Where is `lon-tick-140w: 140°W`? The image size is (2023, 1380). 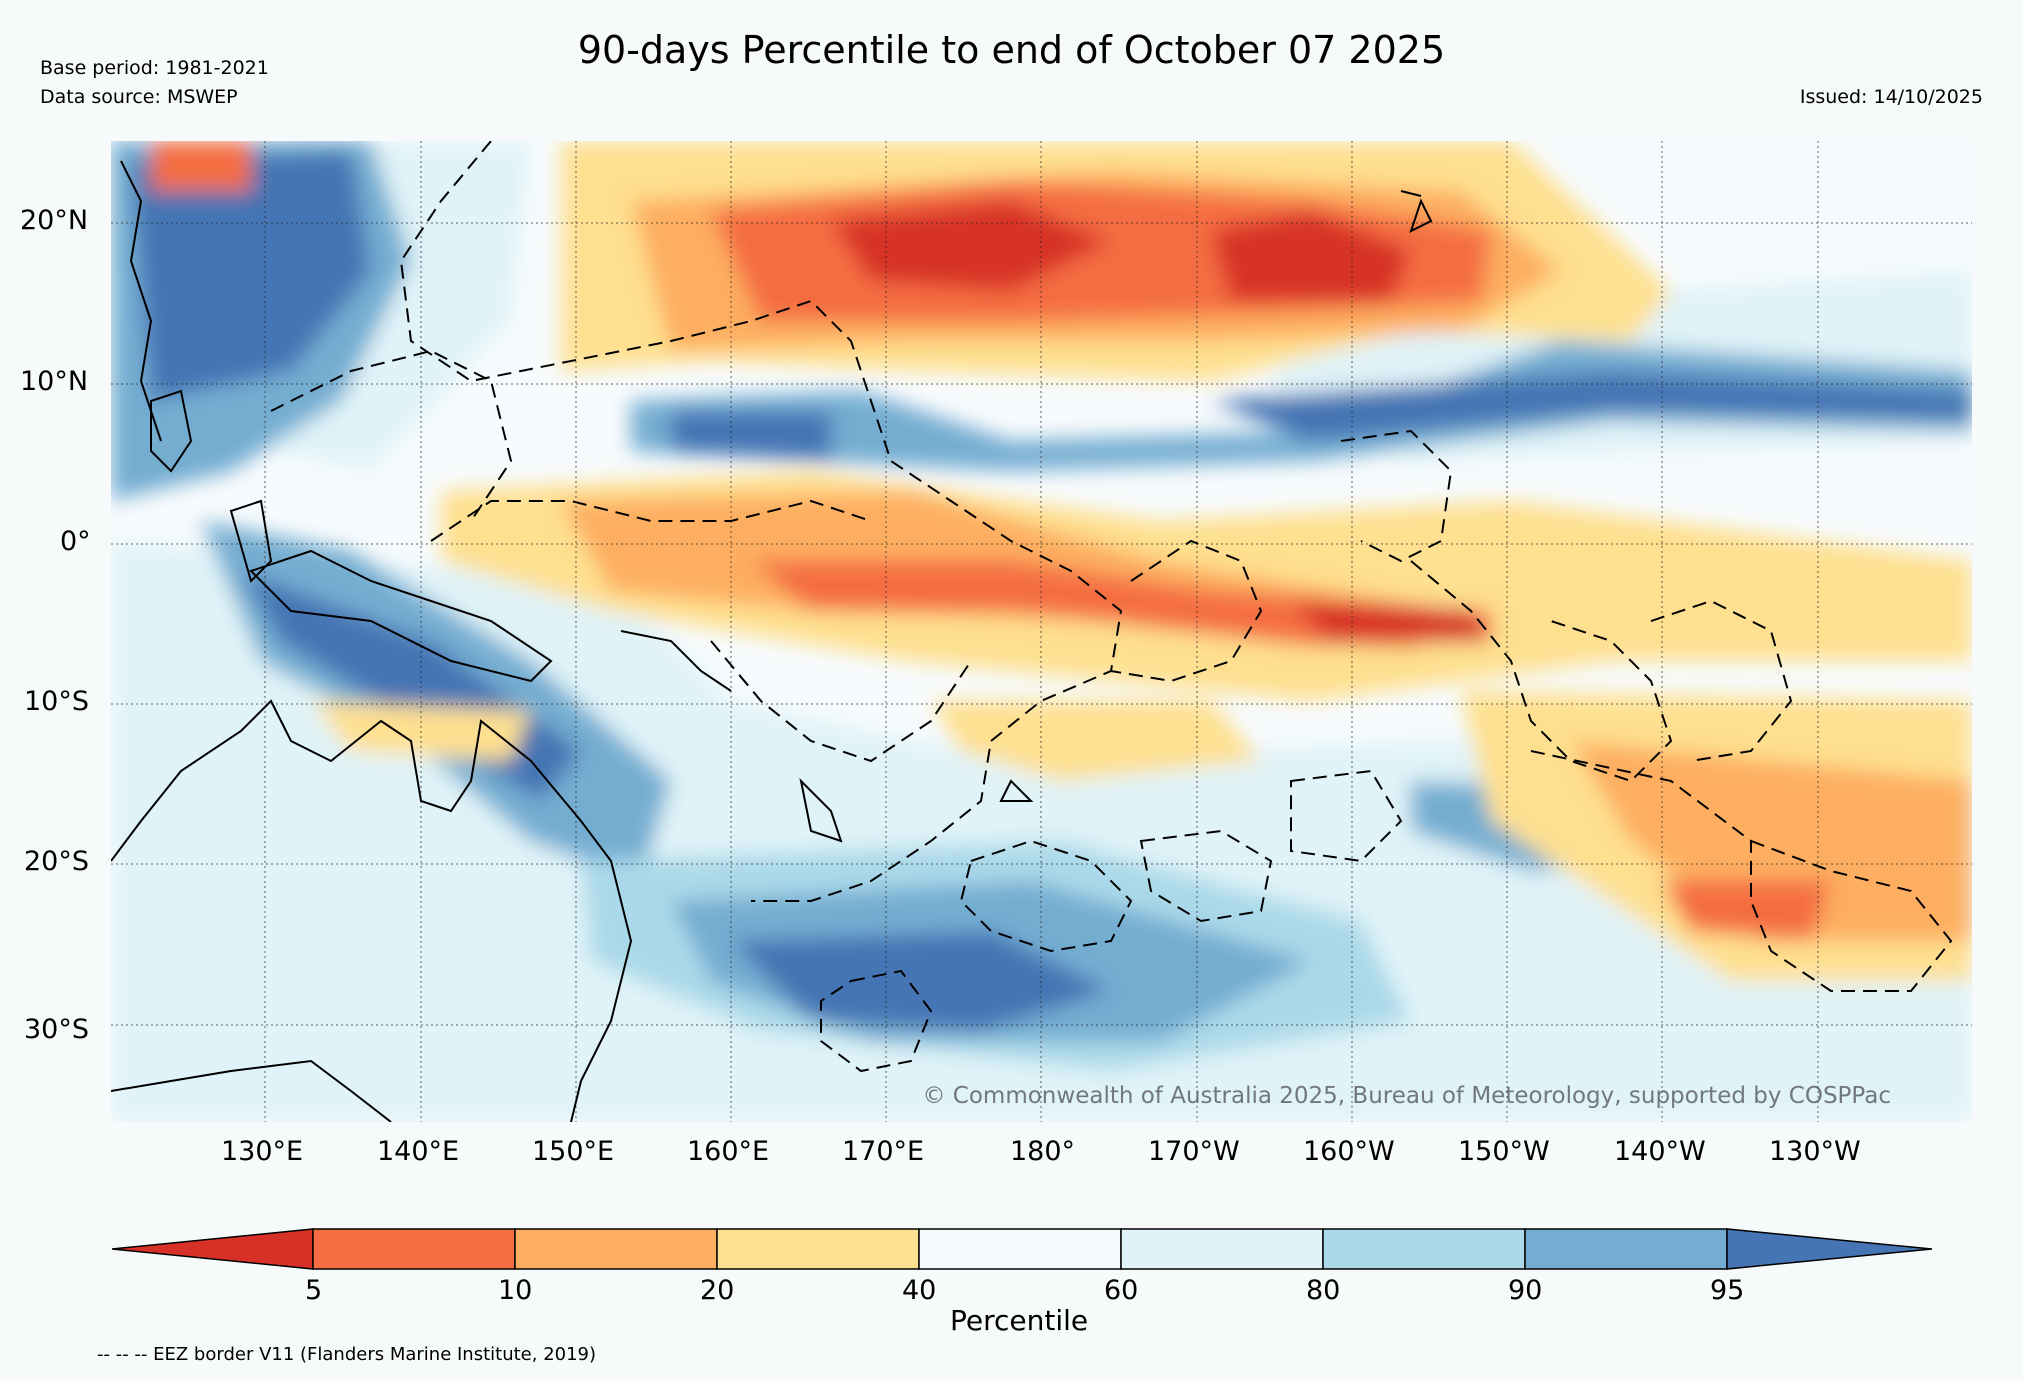 lon-tick-140w: 140°W is located at coordinates (1660, 1151).